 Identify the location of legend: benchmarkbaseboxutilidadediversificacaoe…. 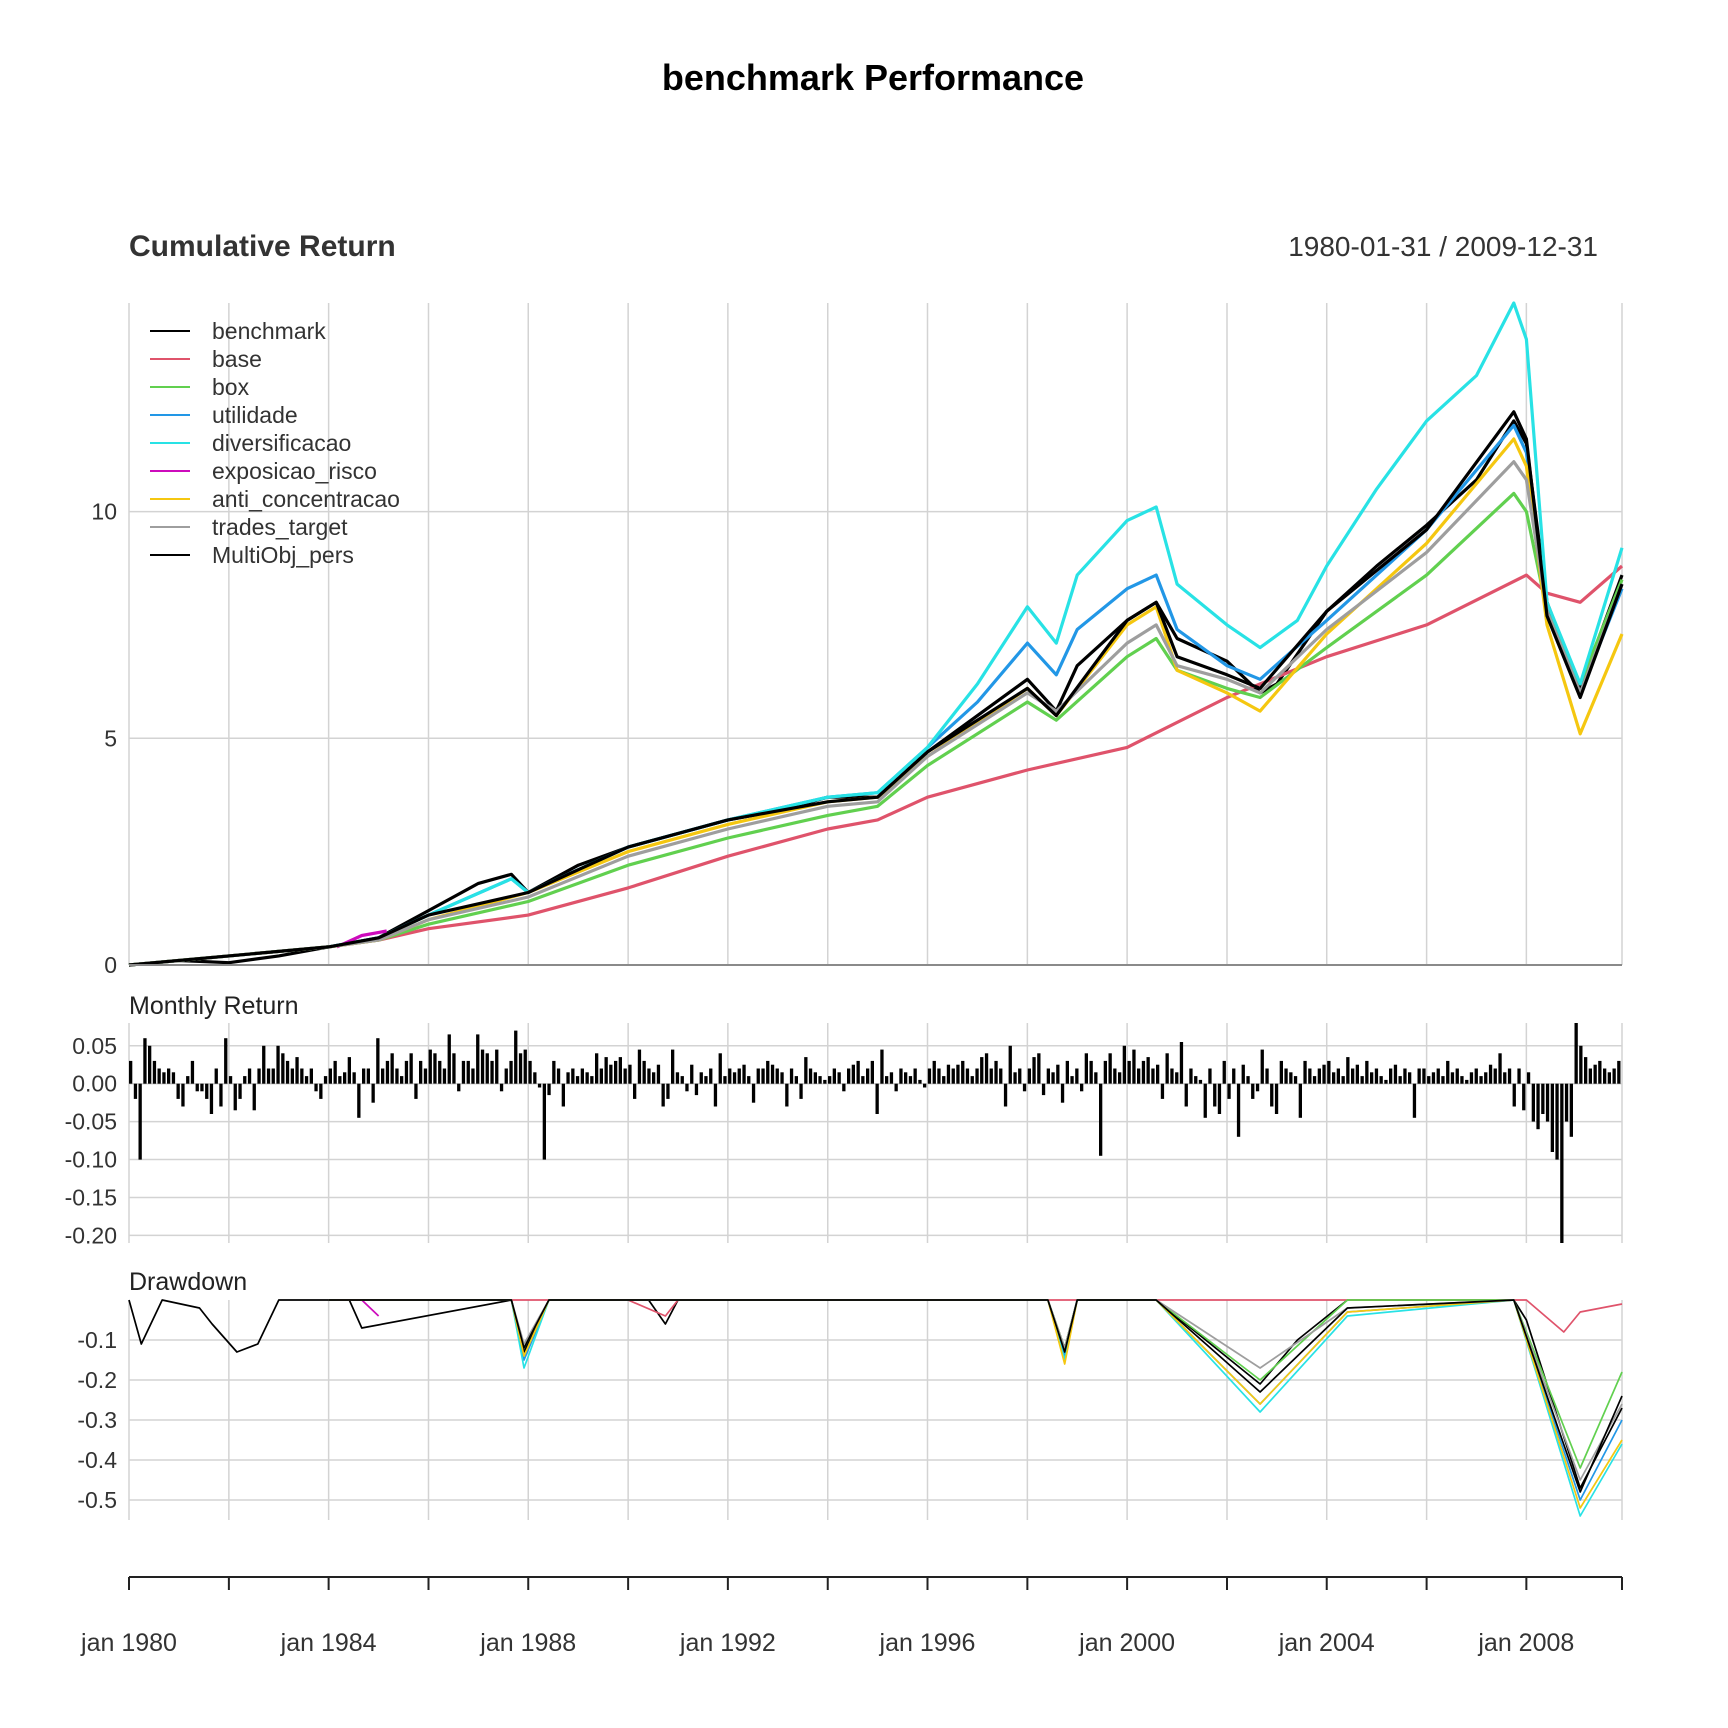
(275, 443).